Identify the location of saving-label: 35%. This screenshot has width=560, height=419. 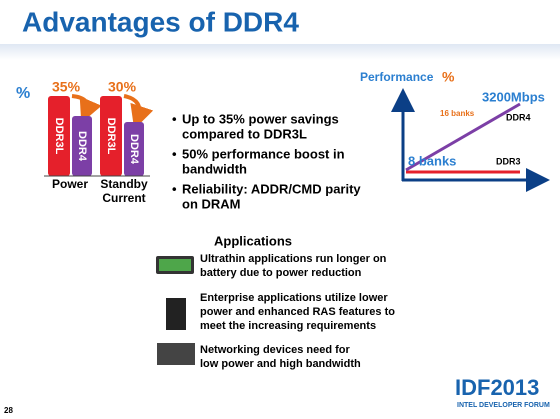
(66, 87).